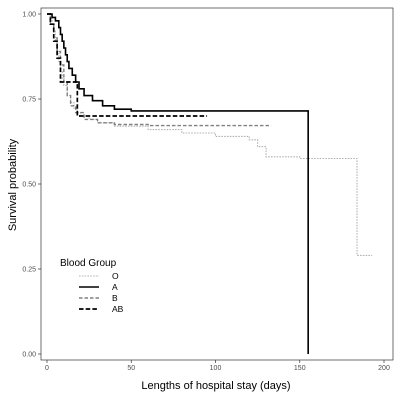  Describe the element at coordinates (127, 65) in the screenshot. I see `series-line-ab` at that location.